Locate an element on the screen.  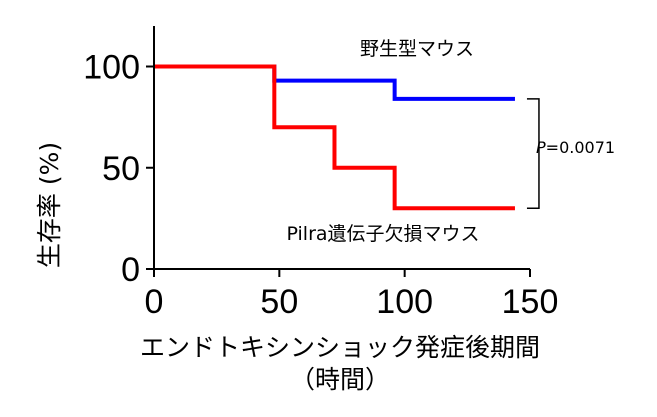
series-label-pilra-knockout: Pilra遺伝子欠損マウス is located at coordinates (382, 234).